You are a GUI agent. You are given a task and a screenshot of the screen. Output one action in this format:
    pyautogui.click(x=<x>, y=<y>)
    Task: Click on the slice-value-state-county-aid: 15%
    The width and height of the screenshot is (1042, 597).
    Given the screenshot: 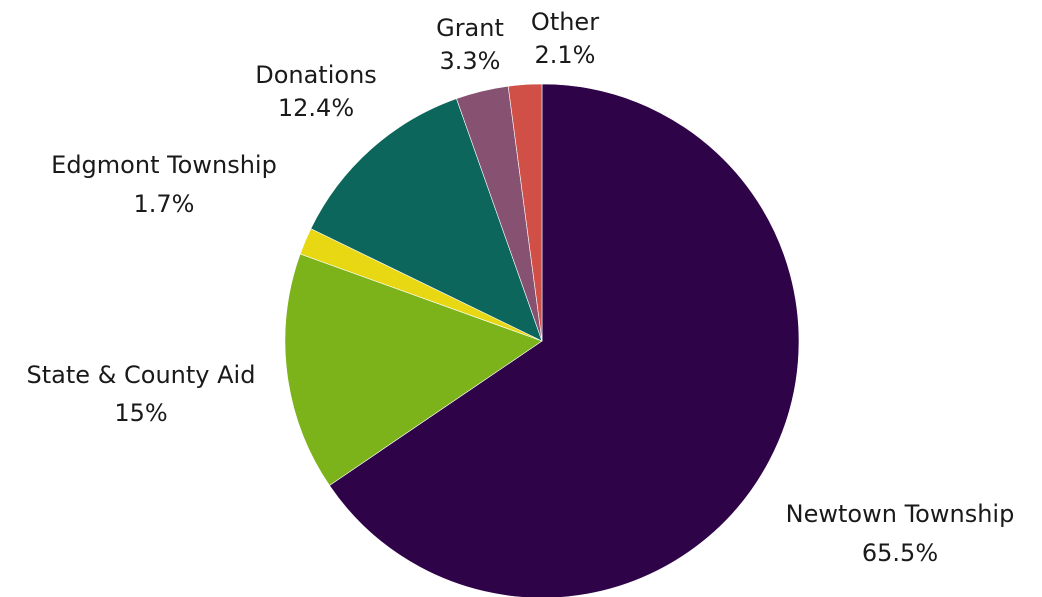 What is the action you would take?
    pyautogui.click(x=140, y=413)
    